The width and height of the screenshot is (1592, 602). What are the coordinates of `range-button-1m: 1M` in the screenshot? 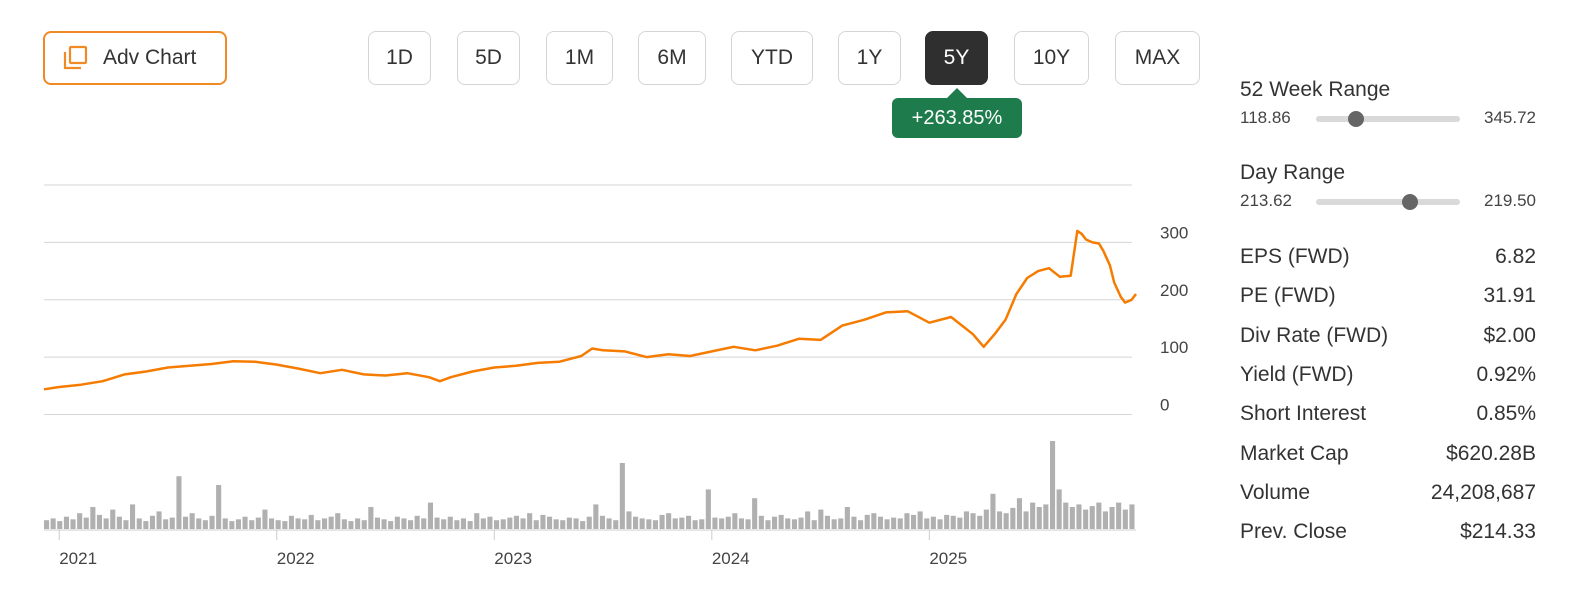 It's located at (579, 58).